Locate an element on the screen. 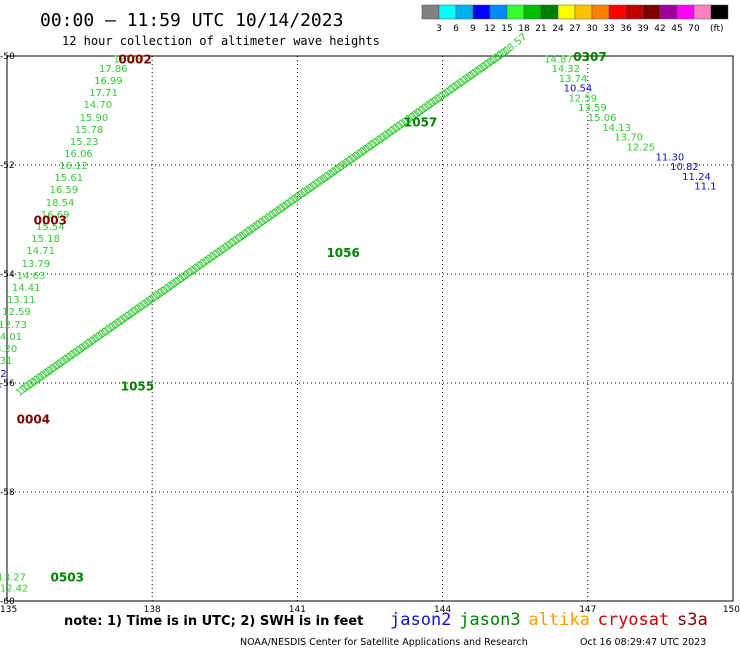  colorbar-tick: 24 is located at coordinates (558, 29).